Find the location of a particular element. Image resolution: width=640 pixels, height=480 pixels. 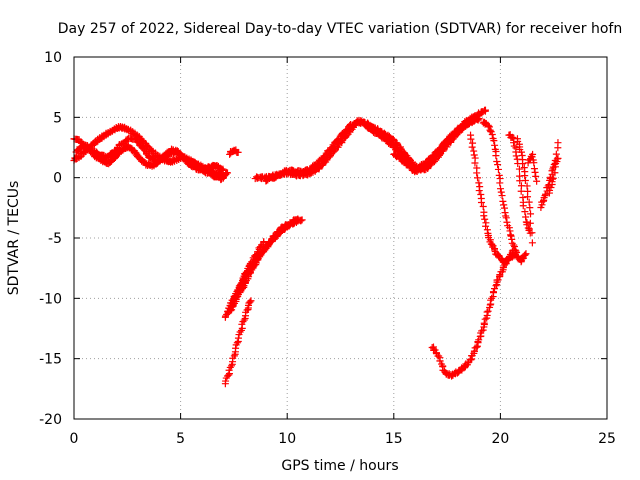

x-axis-label: GPS time / hours is located at coordinates (339, 466).